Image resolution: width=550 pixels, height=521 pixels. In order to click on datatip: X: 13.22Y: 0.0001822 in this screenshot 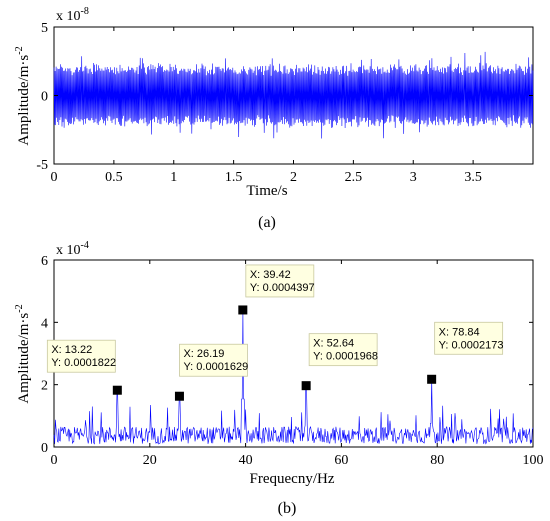, I will do `click(84, 367)`.